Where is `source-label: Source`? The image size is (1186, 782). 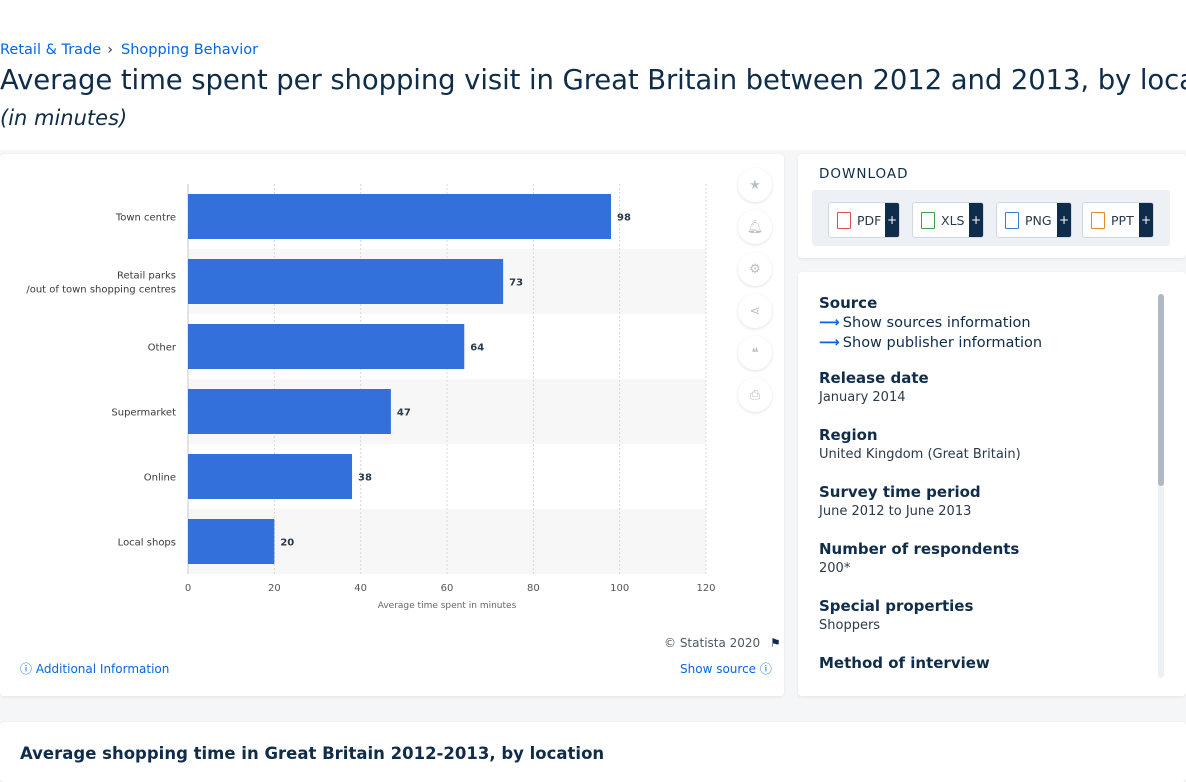
source-label: Source is located at coordinates (848, 303).